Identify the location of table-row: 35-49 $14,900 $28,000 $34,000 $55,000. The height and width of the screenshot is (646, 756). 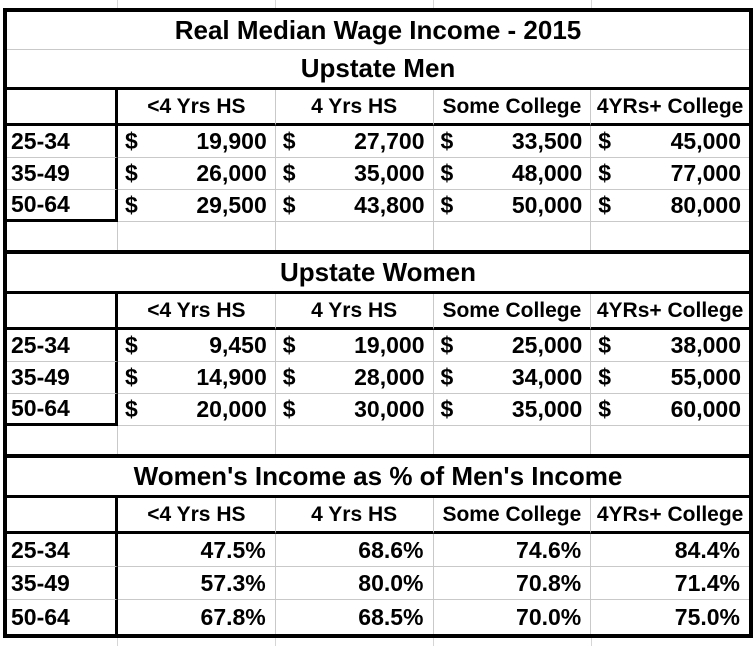
(378, 378).